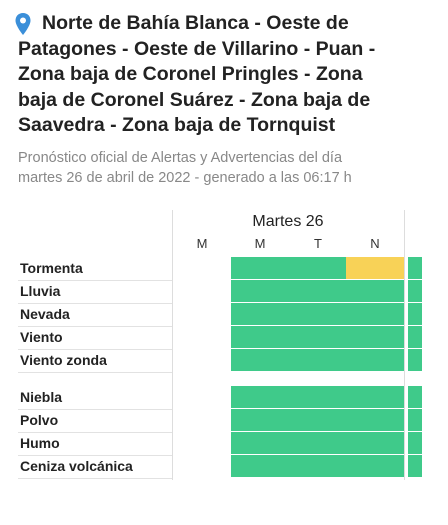 The image size is (448, 525). Describe the element at coordinates (45, 314) in the screenshot. I see `row-label: Nevada` at that location.